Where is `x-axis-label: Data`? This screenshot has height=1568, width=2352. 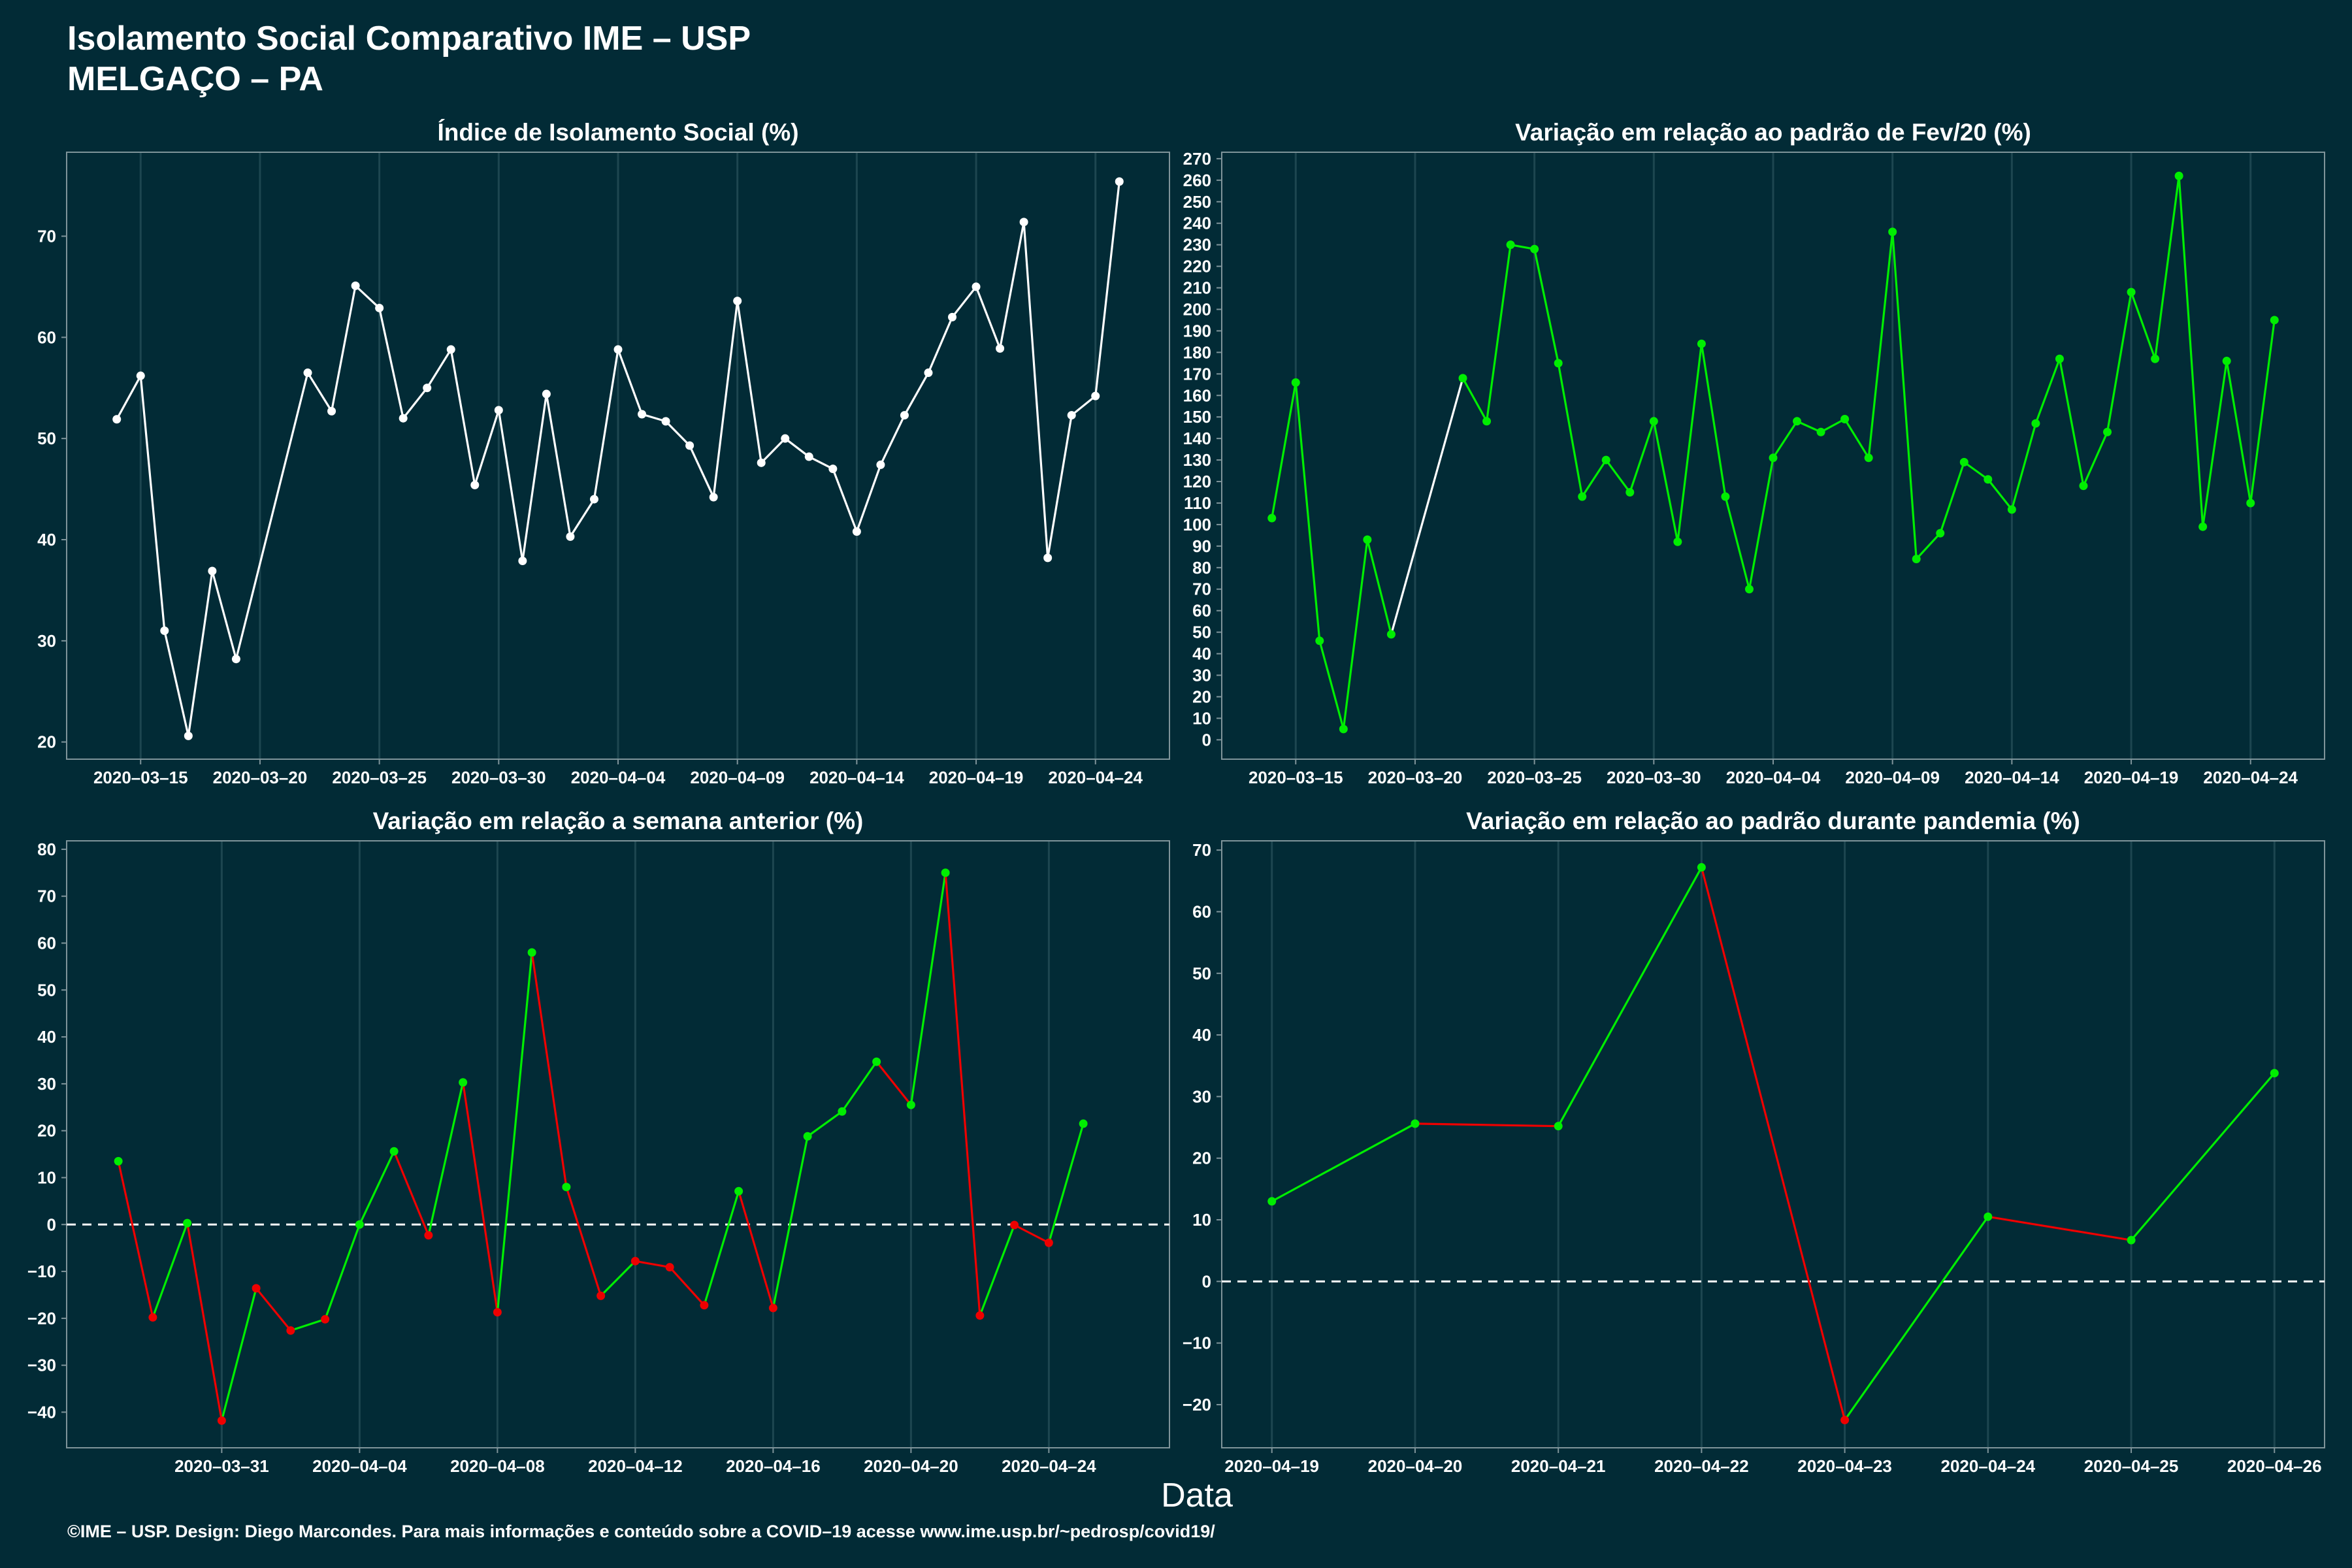
x-axis-label: Data is located at coordinates (1197, 1495).